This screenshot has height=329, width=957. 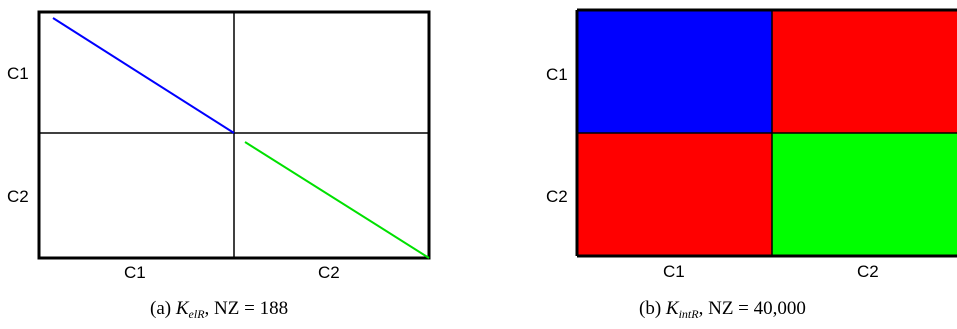 What do you see at coordinates (135, 272) in the screenshot?
I see `col-label-c1-a: C1` at bounding box center [135, 272].